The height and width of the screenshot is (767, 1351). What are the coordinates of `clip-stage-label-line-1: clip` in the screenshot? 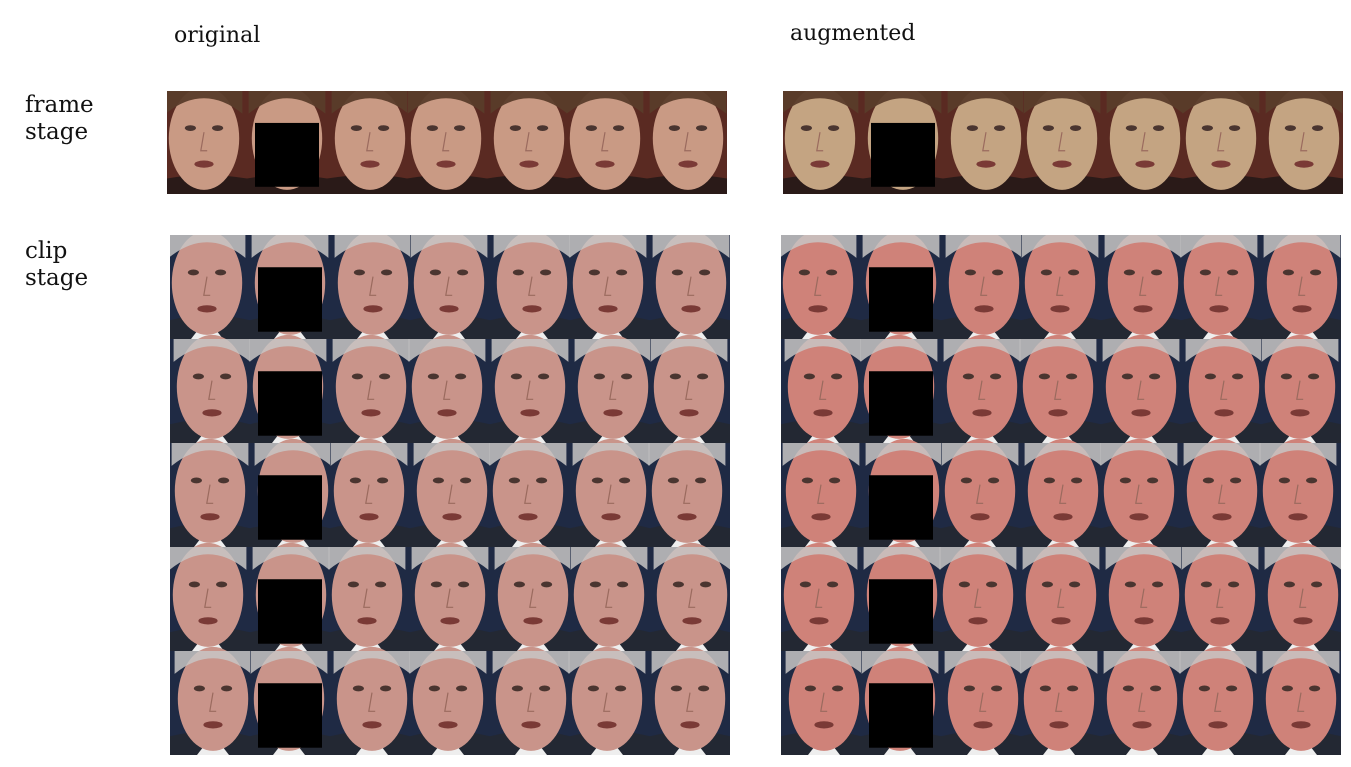 It's located at (46, 251).